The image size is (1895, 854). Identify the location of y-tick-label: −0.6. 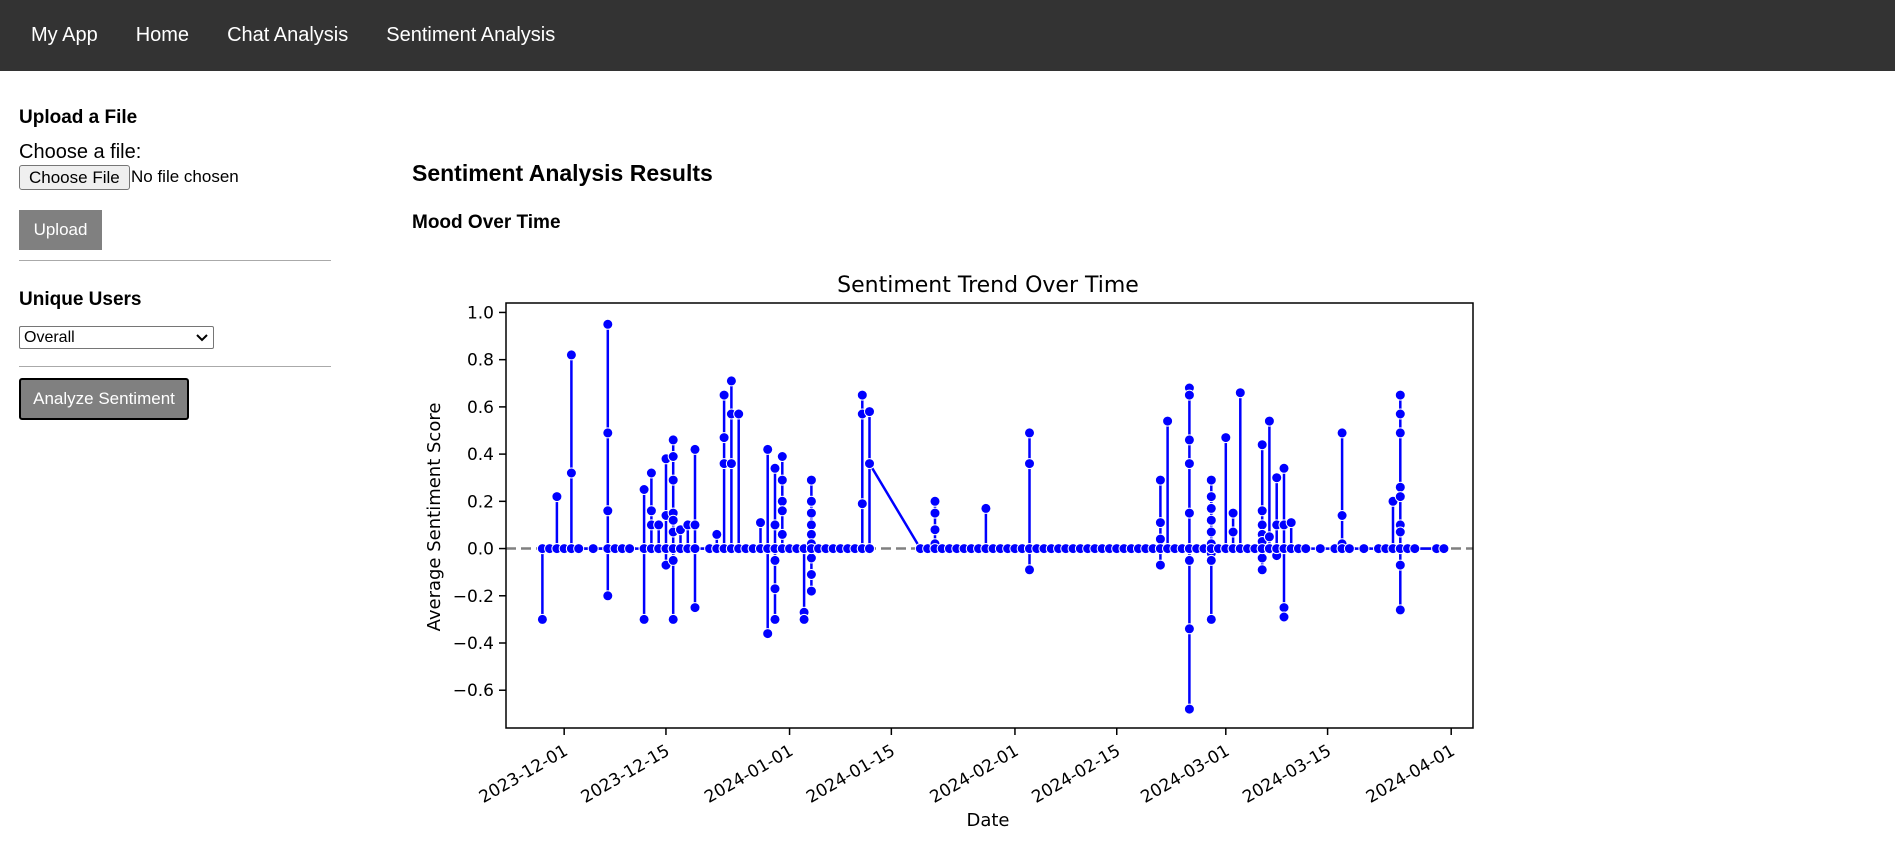
(473, 691).